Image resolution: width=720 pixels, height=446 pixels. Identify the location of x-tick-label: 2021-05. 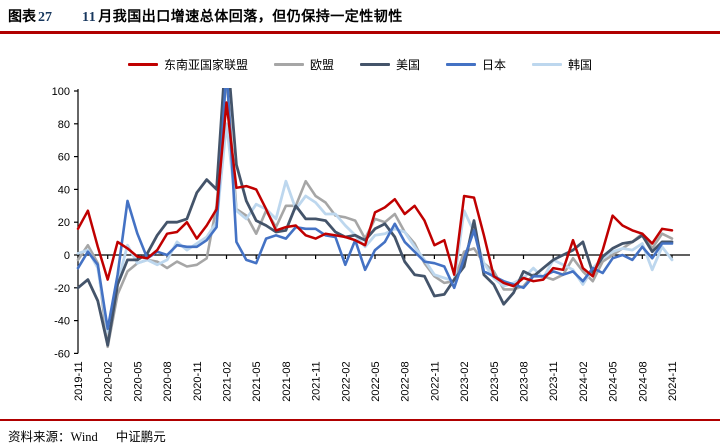
(257, 381).